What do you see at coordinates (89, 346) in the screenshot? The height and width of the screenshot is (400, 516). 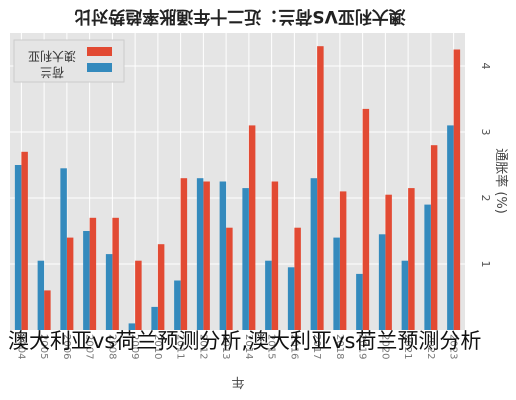 I see `x-tick-label: 2007` at bounding box center [89, 346].